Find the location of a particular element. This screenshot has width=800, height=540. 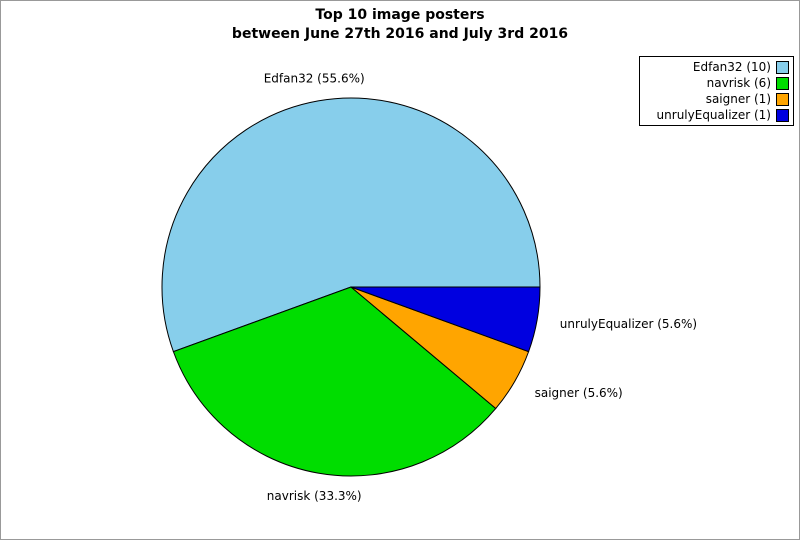

slice-label-navrisk: navrisk (33.3%) is located at coordinates (314, 496).